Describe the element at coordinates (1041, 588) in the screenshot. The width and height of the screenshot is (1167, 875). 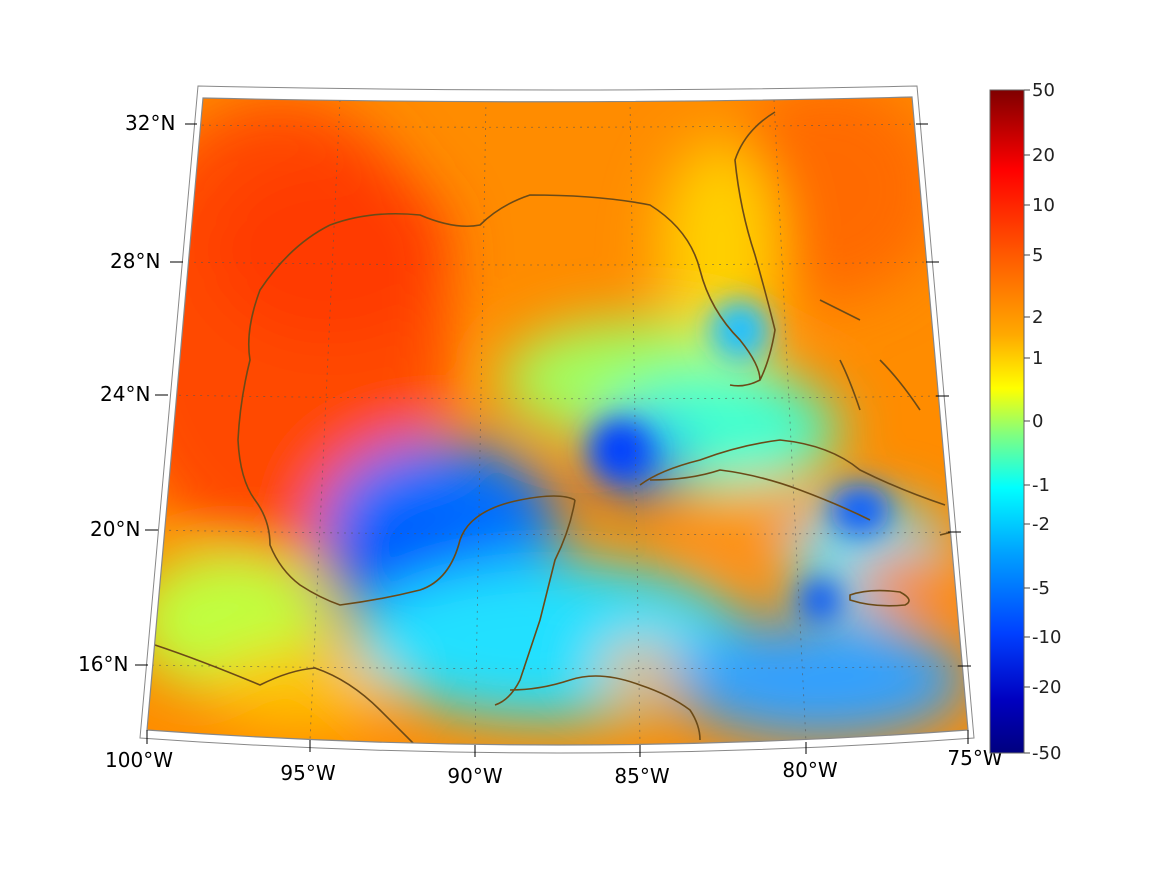
I see `colorbar-tick-label: -5` at that location.